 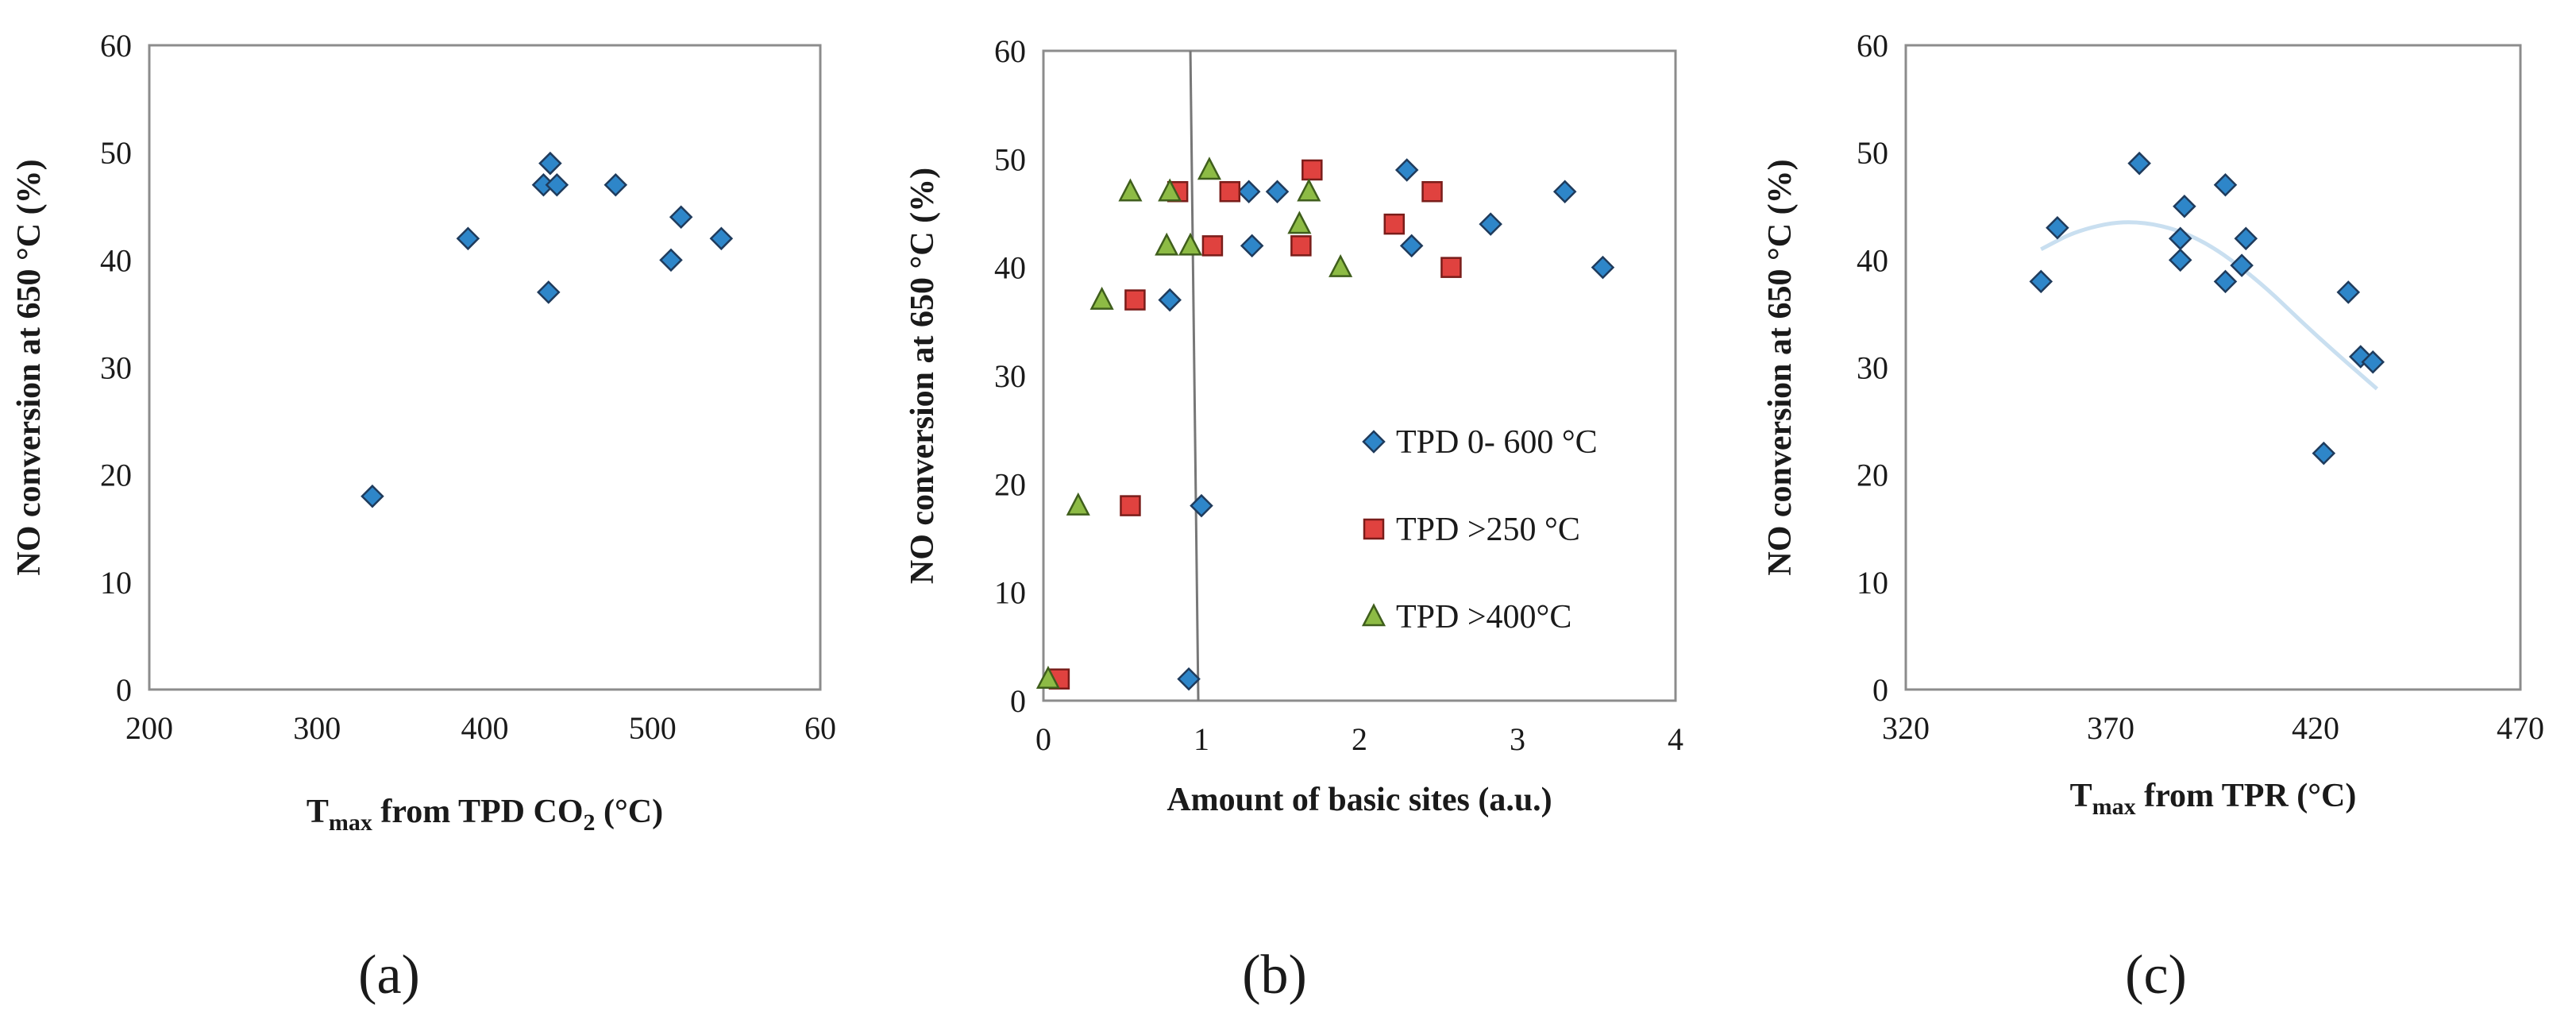 What do you see at coordinates (2156, 975) in the screenshot?
I see `panel-label: (c)` at bounding box center [2156, 975].